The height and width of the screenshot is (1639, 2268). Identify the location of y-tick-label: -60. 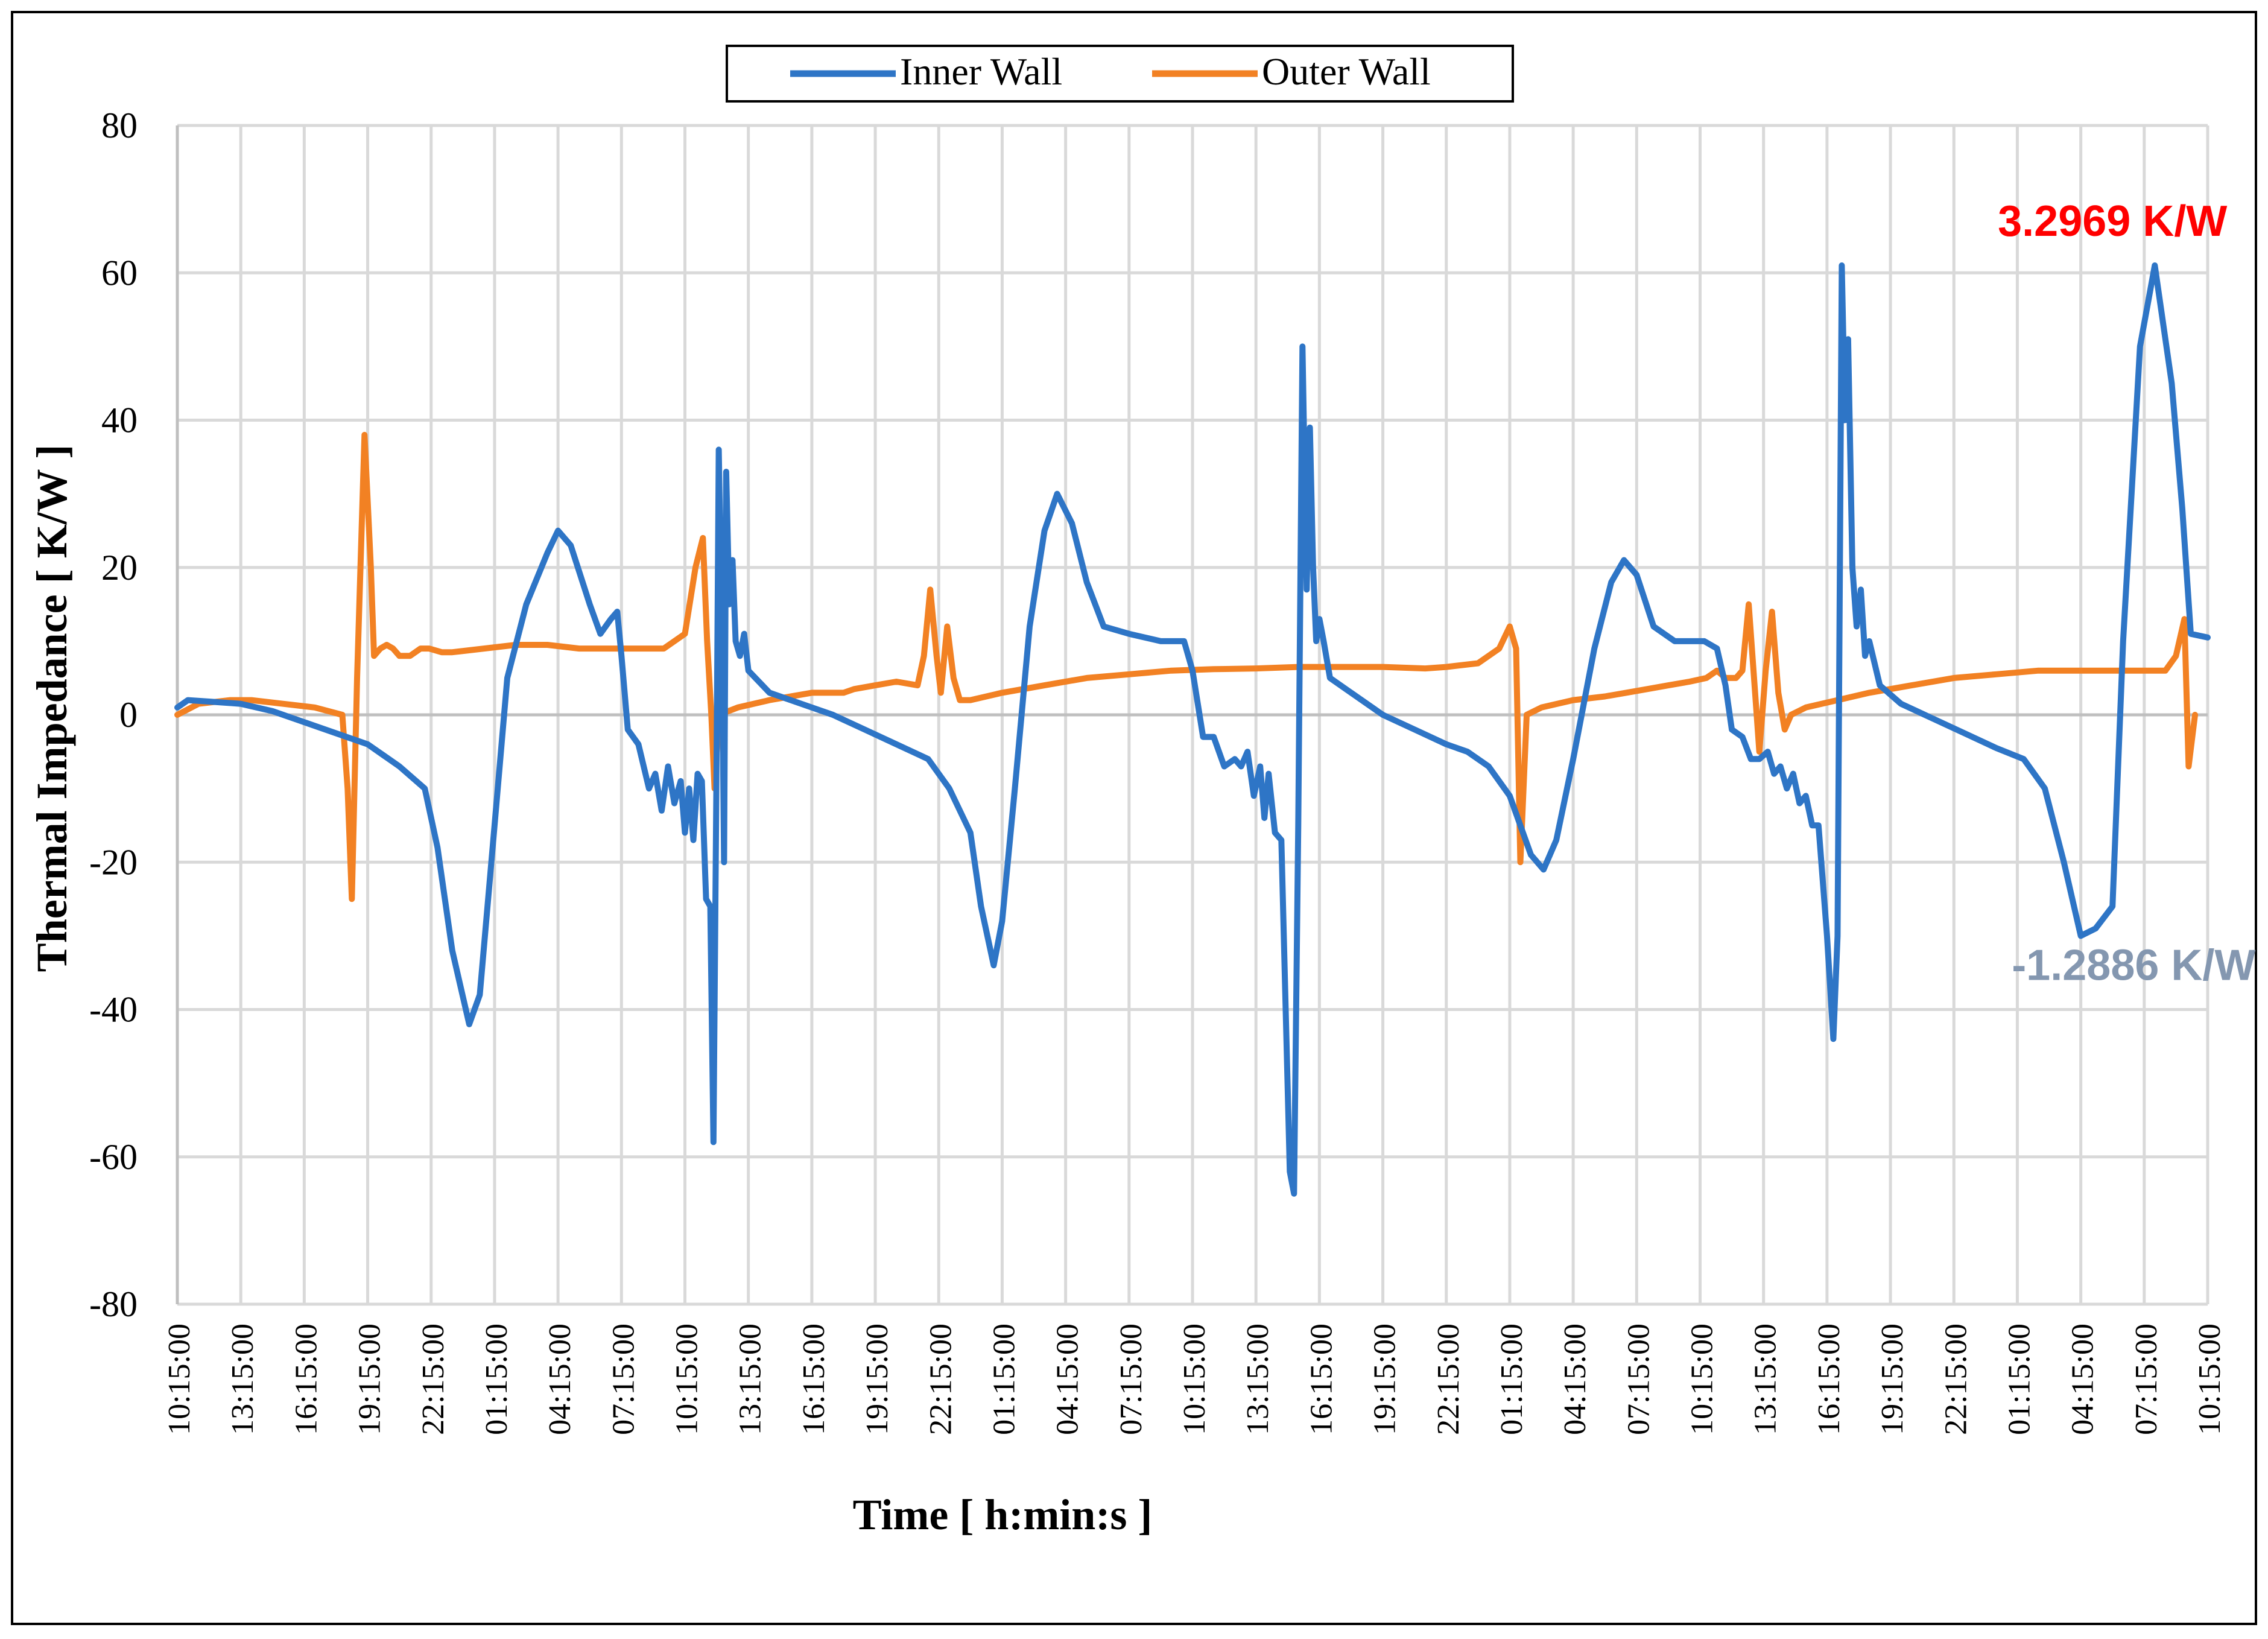
(113, 1157).